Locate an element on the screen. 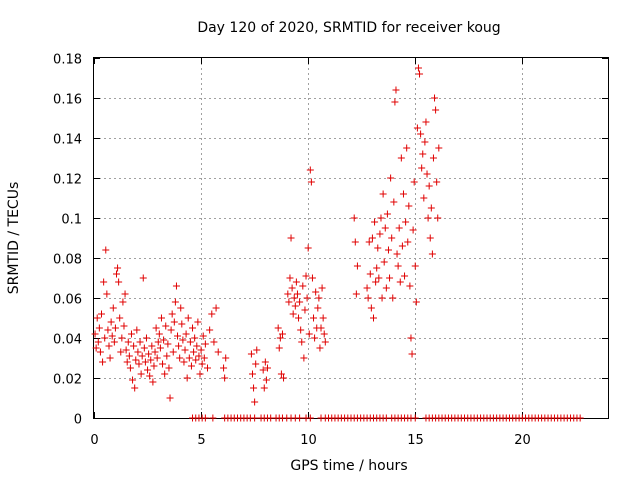 This screenshot has width=640, height=480. y-tick-label: 0.04 is located at coordinates (67, 340).